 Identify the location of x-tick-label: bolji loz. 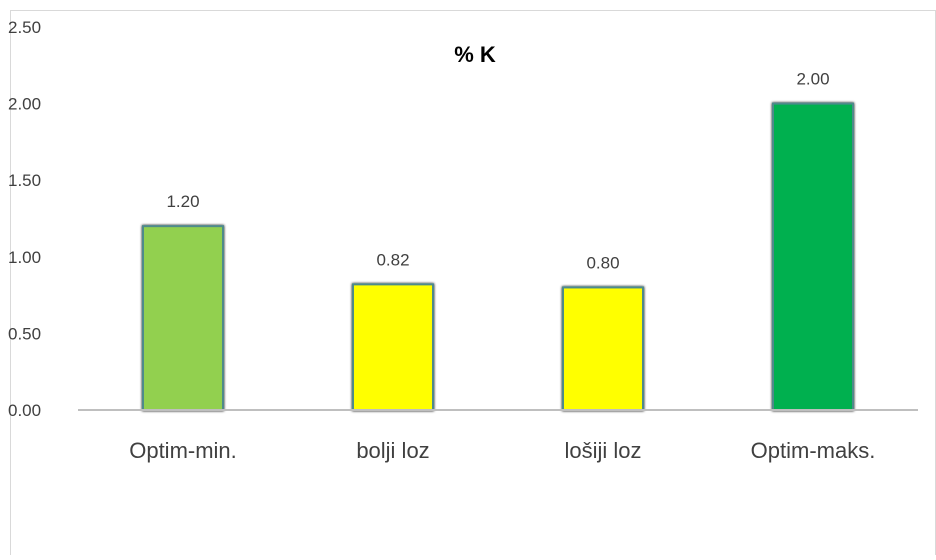
(392, 450).